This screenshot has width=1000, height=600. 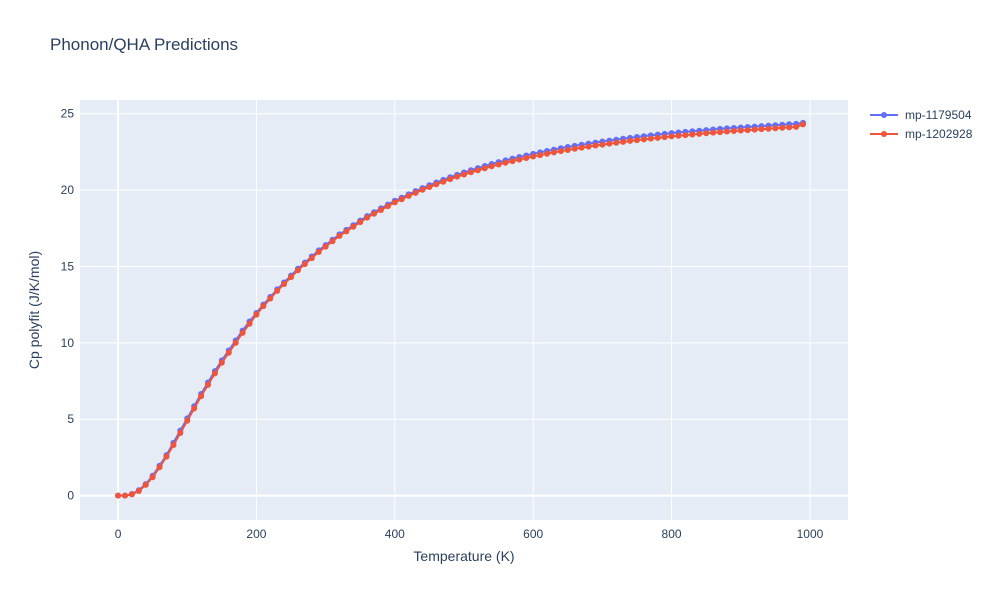 What do you see at coordinates (70, 419) in the screenshot?
I see `y-tick-label: 5` at bounding box center [70, 419].